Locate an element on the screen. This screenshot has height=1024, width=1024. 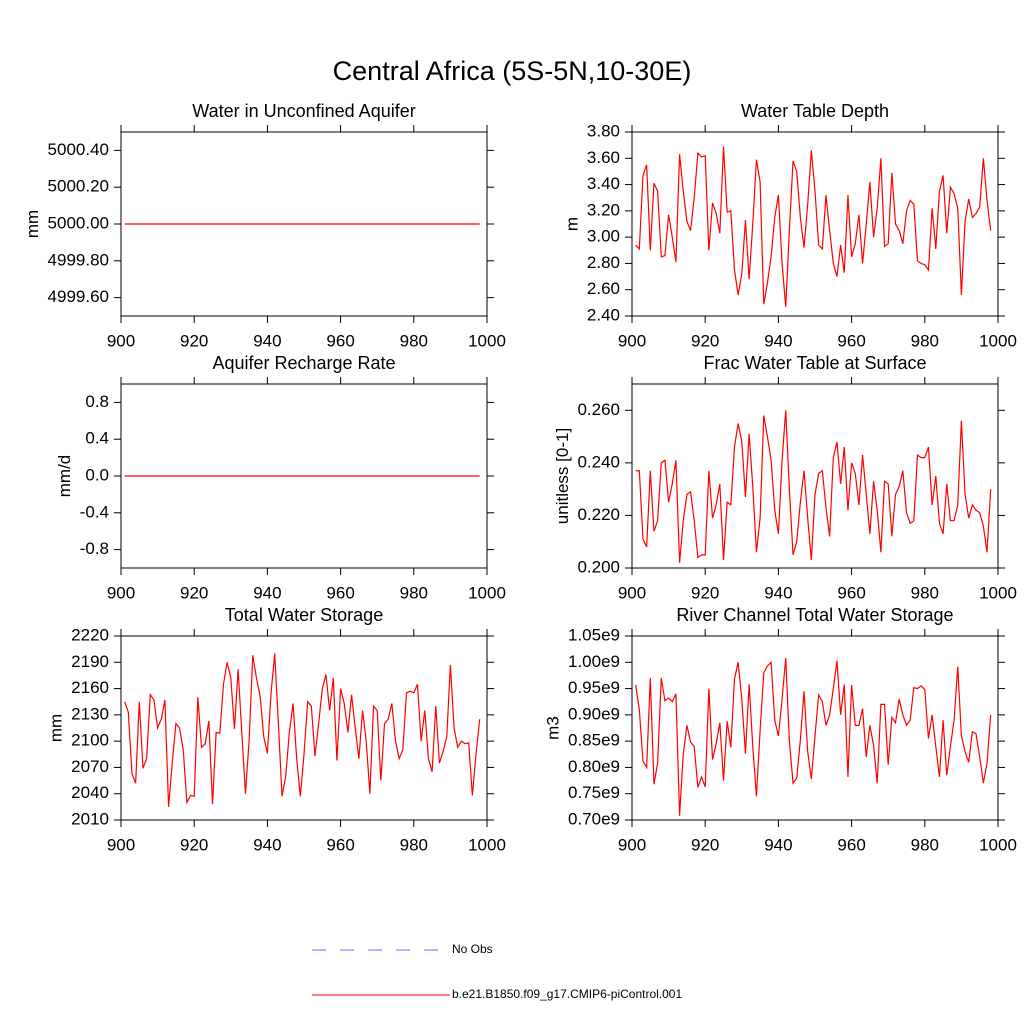
y-tick-label: 2160 is located at coordinates (90, 687).